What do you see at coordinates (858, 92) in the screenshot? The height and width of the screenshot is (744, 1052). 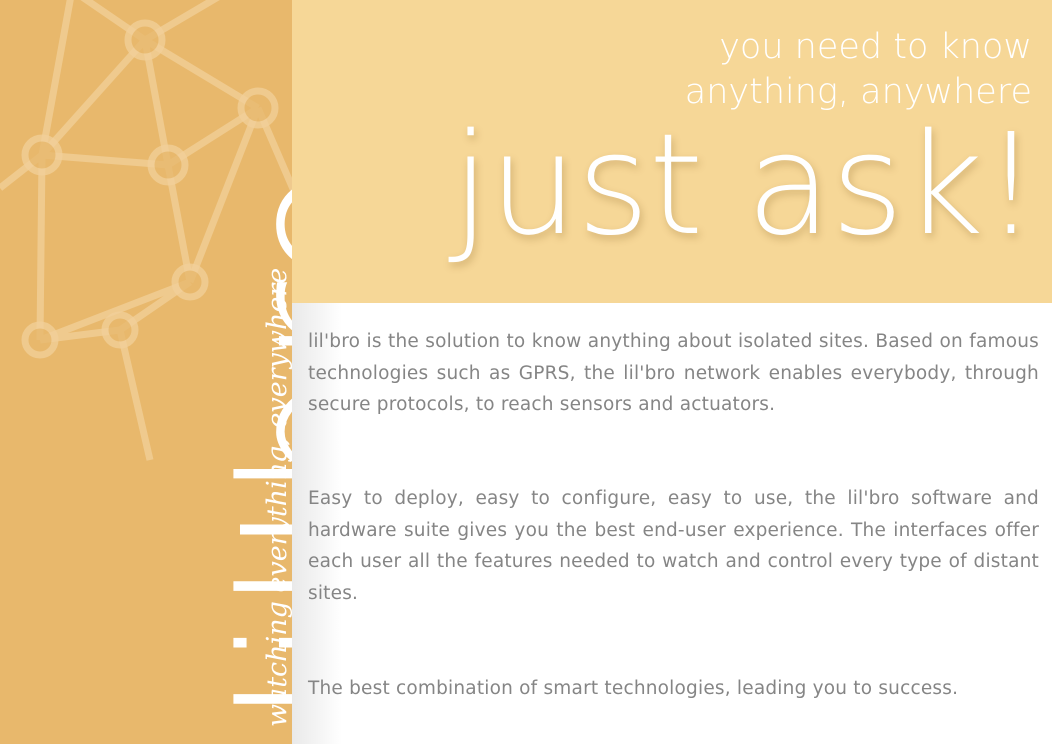 I see `hero-subtitle-line-2: anything, anywhere` at bounding box center [858, 92].